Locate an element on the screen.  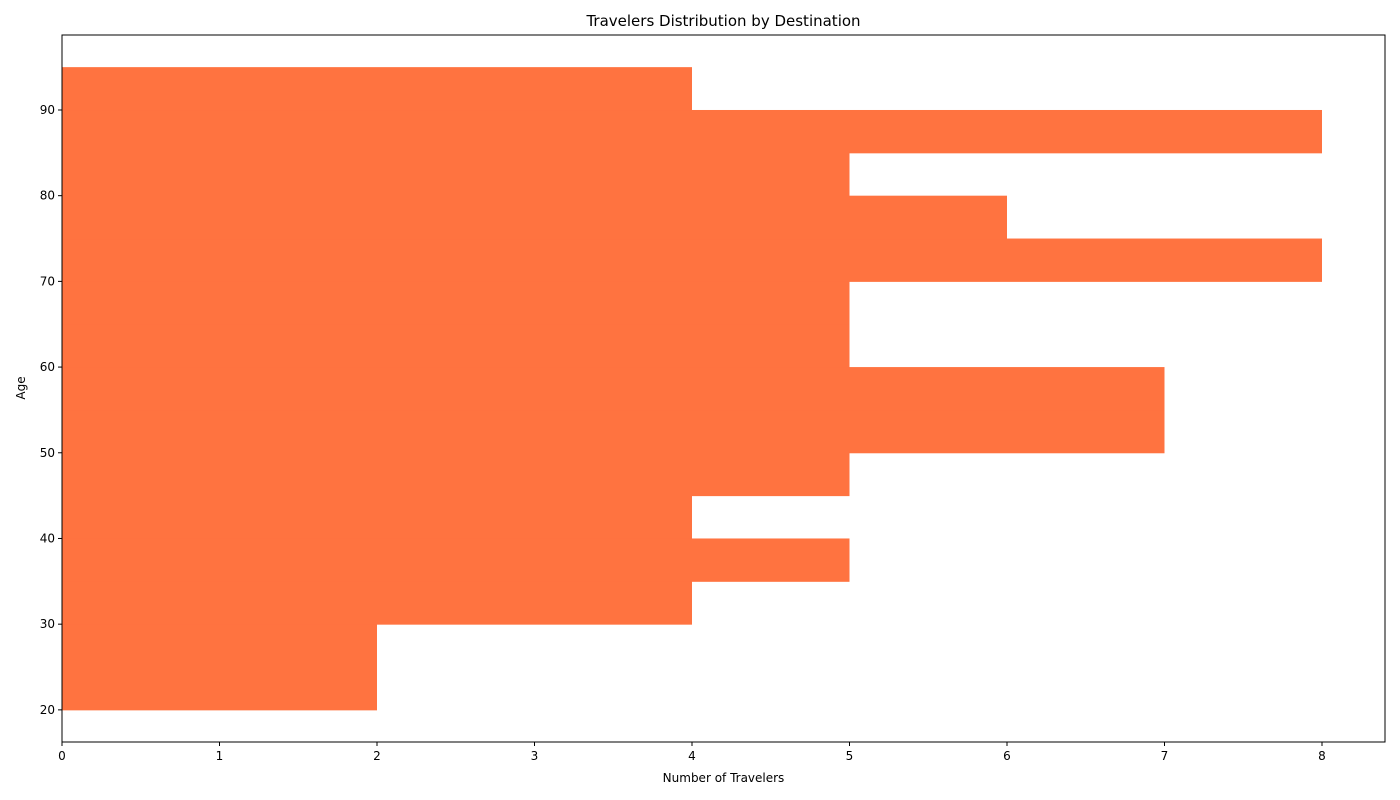
x-axis-ticks: 0 1 2 3 4 5 6 7 8 is located at coordinates (692, 752).